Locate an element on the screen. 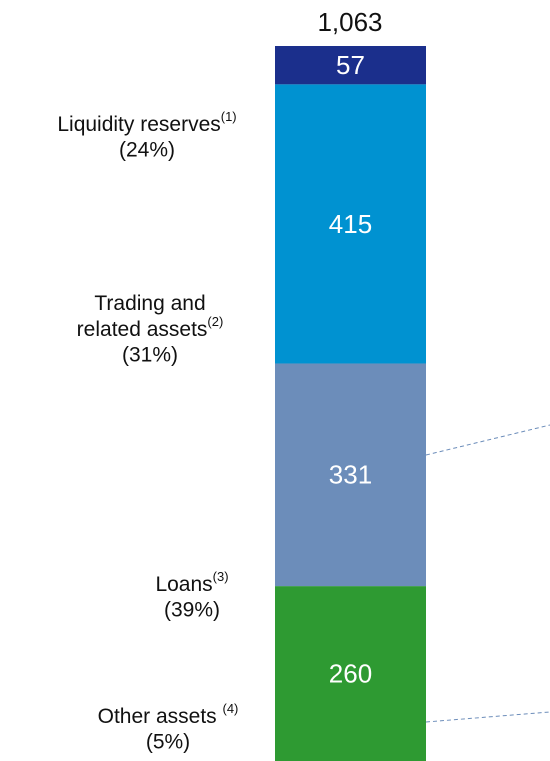 Image resolution: width=550 pixels, height=761 pixels. category-name: Loans is located at coordinates (183, 584).